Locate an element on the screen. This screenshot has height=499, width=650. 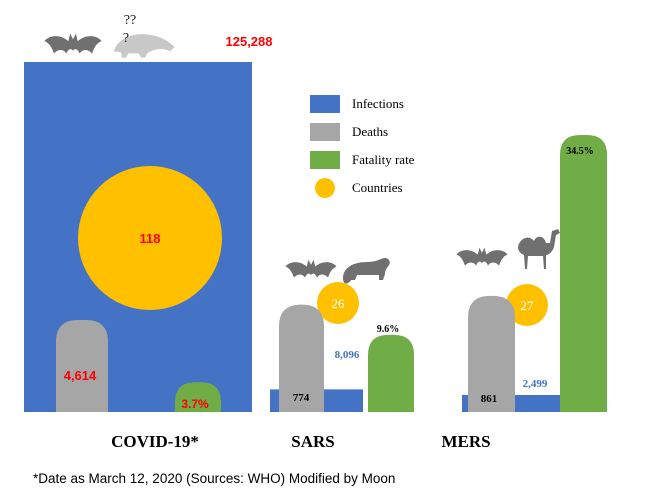
category-labels: COVID-19* SARS MERS is located at coordinates (300, 441).